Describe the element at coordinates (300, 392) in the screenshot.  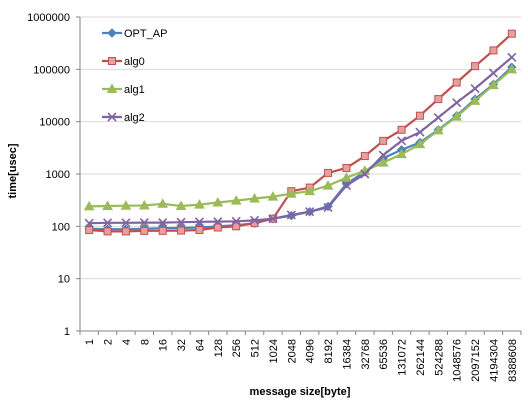
I see `x-axis-title: message size[byte]` at that location.